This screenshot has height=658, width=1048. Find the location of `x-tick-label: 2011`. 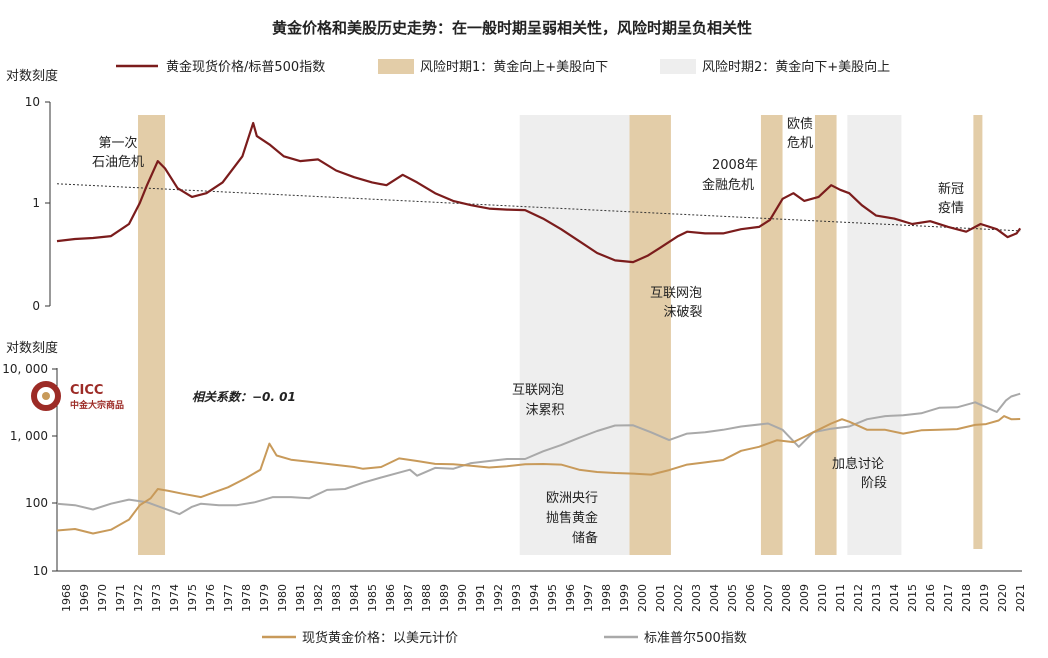

x-tick-label: 2011 is located at coordinates (840, 598).